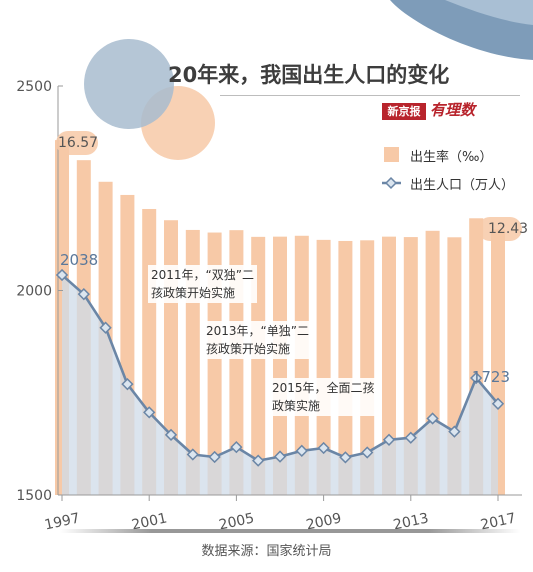 The height and width of the screenshot is (572, 533). What do you see at coordinates (83, 294) in the screenshot?
I see `births-point-1998` at bounding box center [83, 294].